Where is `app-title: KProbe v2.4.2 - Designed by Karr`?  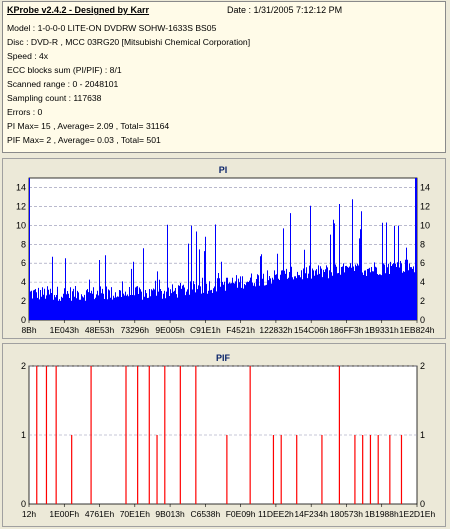 app-title: KProbe v2.4.2 - Designed by Karr is located at coordinates (78, 10).